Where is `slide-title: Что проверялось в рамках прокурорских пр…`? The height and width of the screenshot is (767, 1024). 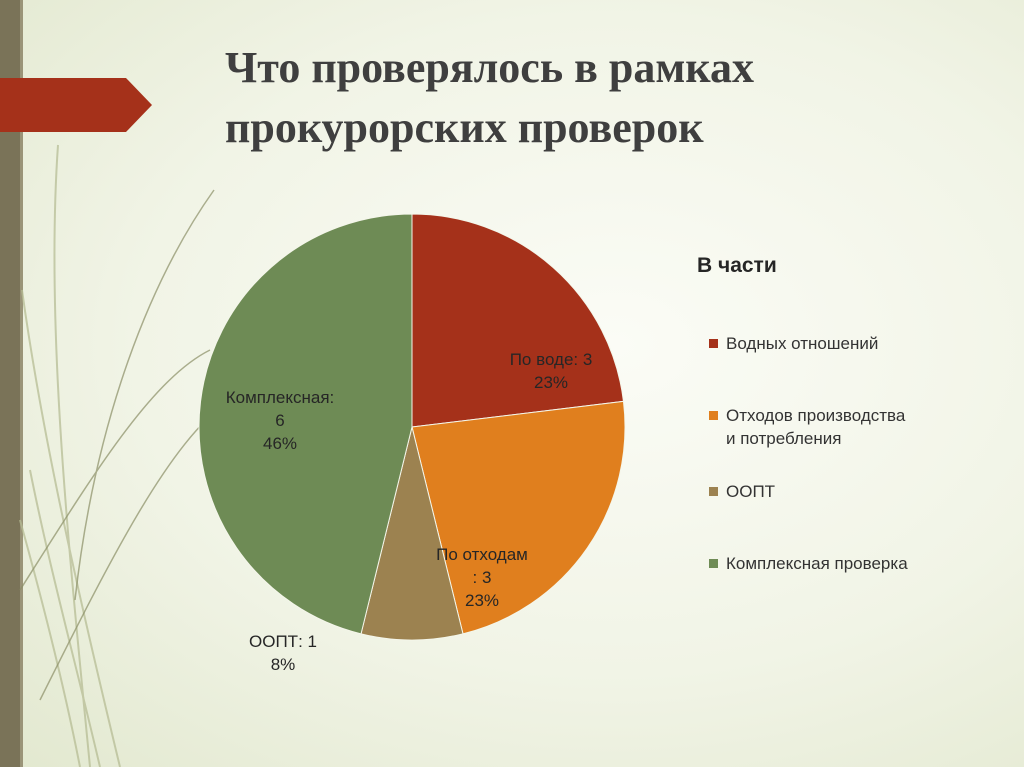
slide-title: Что проверялось в рамках прокурорских пр… is located at coordinates (585, 98).